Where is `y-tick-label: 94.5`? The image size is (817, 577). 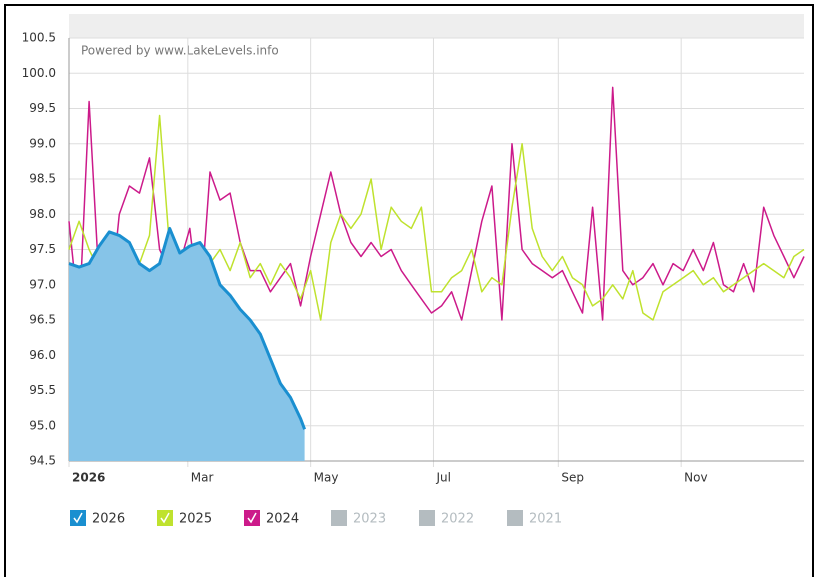
y-tick-label: 94.5 is located at coordinates (42, 461).